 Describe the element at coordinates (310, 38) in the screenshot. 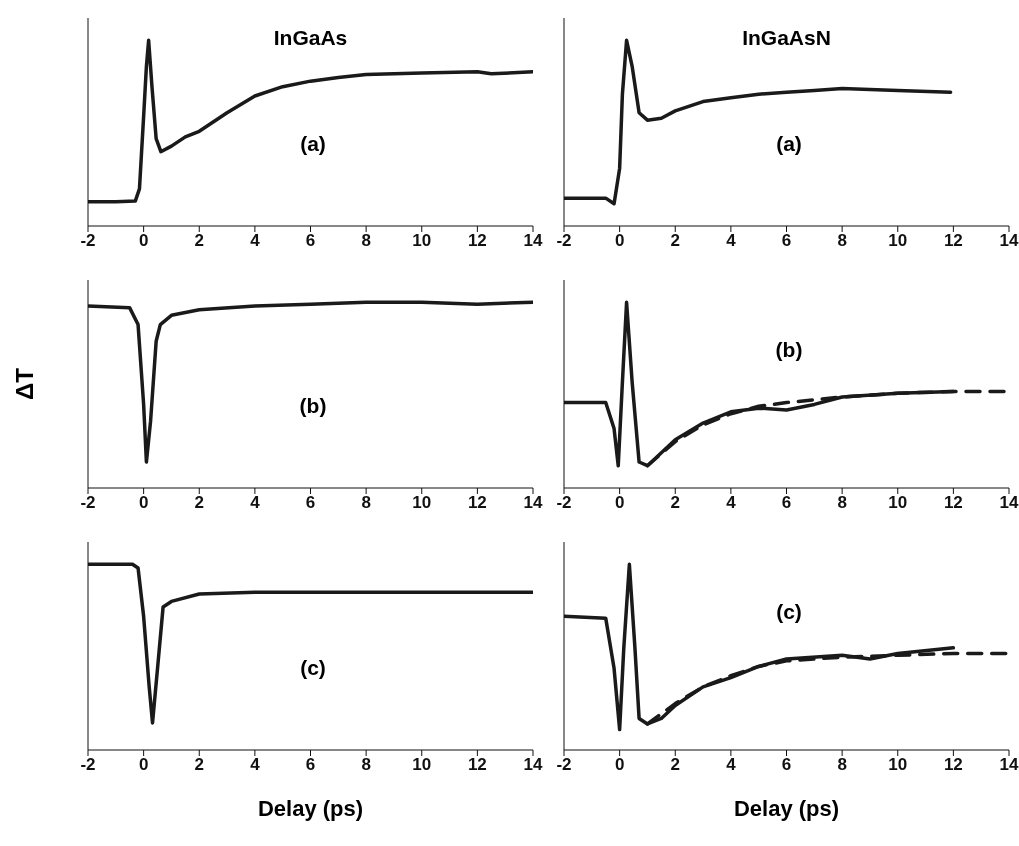

I see `chart-title: InGaAs` at that location.